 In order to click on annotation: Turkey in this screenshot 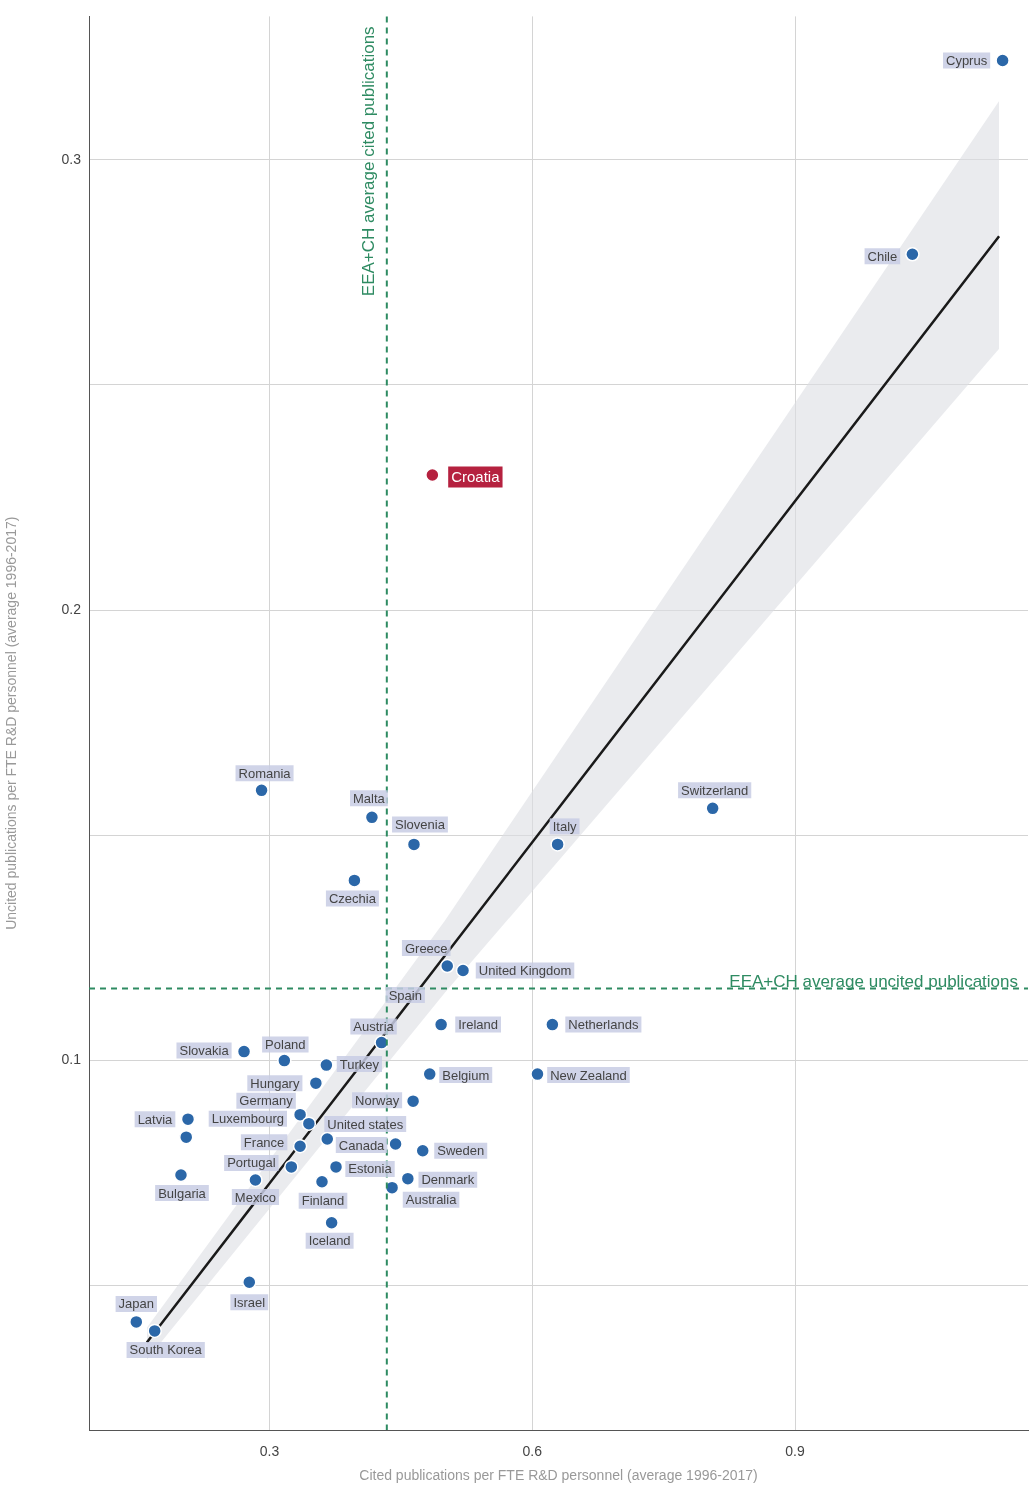, I will do `click(359, 1064)`.